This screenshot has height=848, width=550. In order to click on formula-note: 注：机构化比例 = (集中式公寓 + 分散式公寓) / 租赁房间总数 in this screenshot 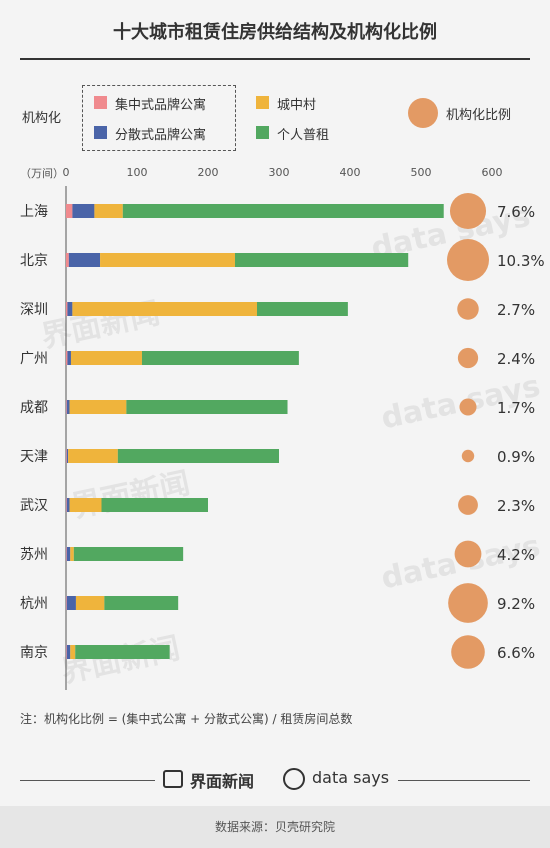, I will do `click(186, 719)`.